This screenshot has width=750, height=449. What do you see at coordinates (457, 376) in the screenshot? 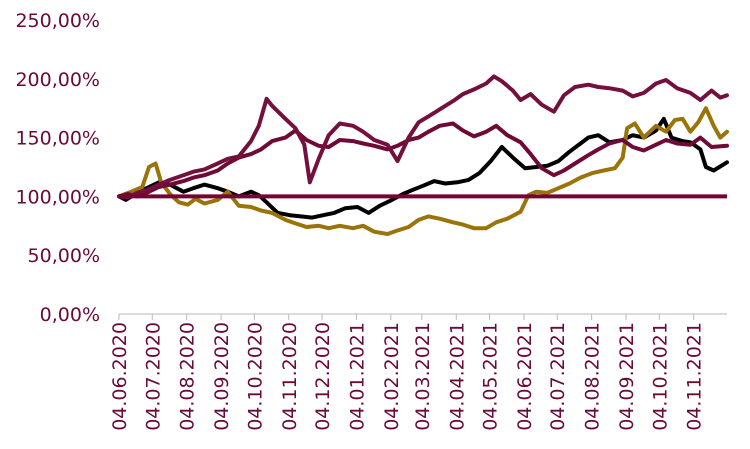
I see `x-tick-label: 04.04.2021` at bounding box center [457, 376].